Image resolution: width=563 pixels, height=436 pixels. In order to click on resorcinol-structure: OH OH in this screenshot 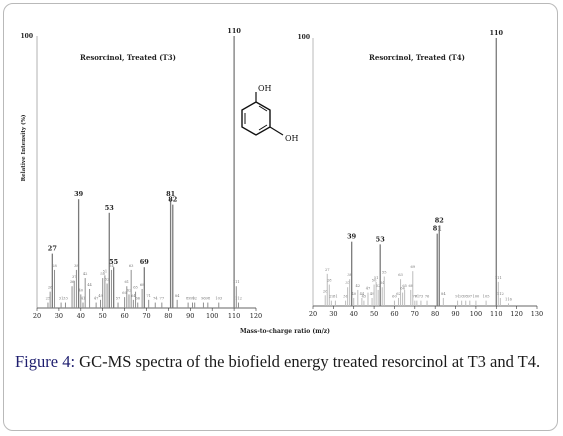, I will do `click(270, 113)`.